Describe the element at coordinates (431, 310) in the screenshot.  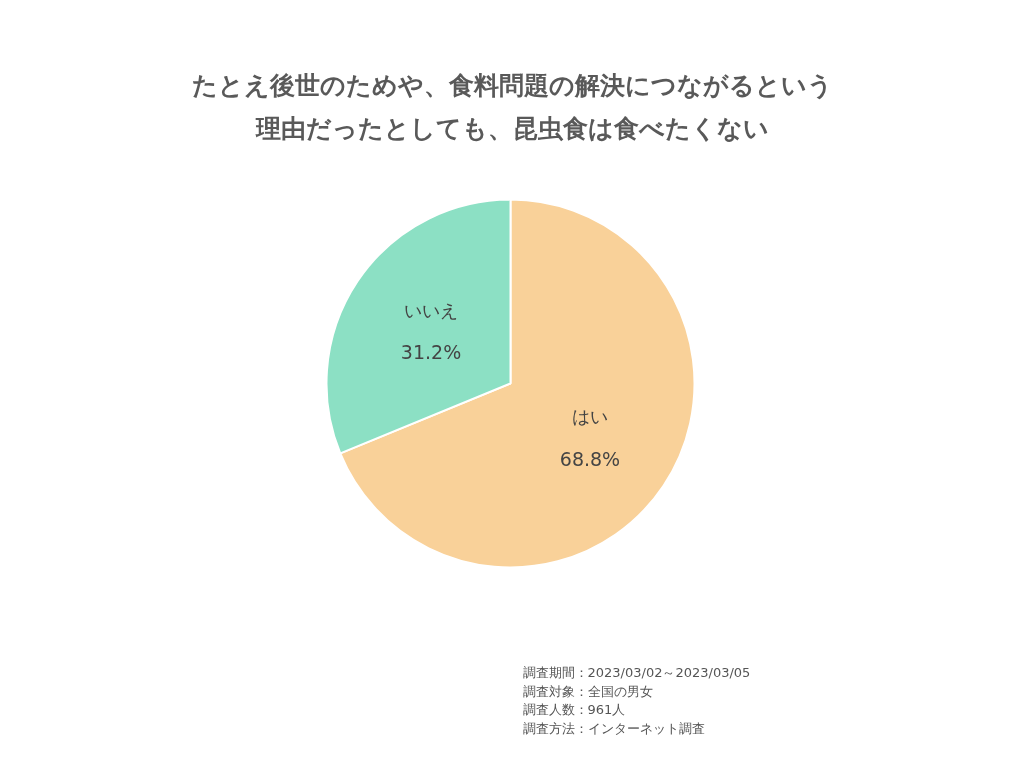
I see `slice-label: いいえ` at that location.